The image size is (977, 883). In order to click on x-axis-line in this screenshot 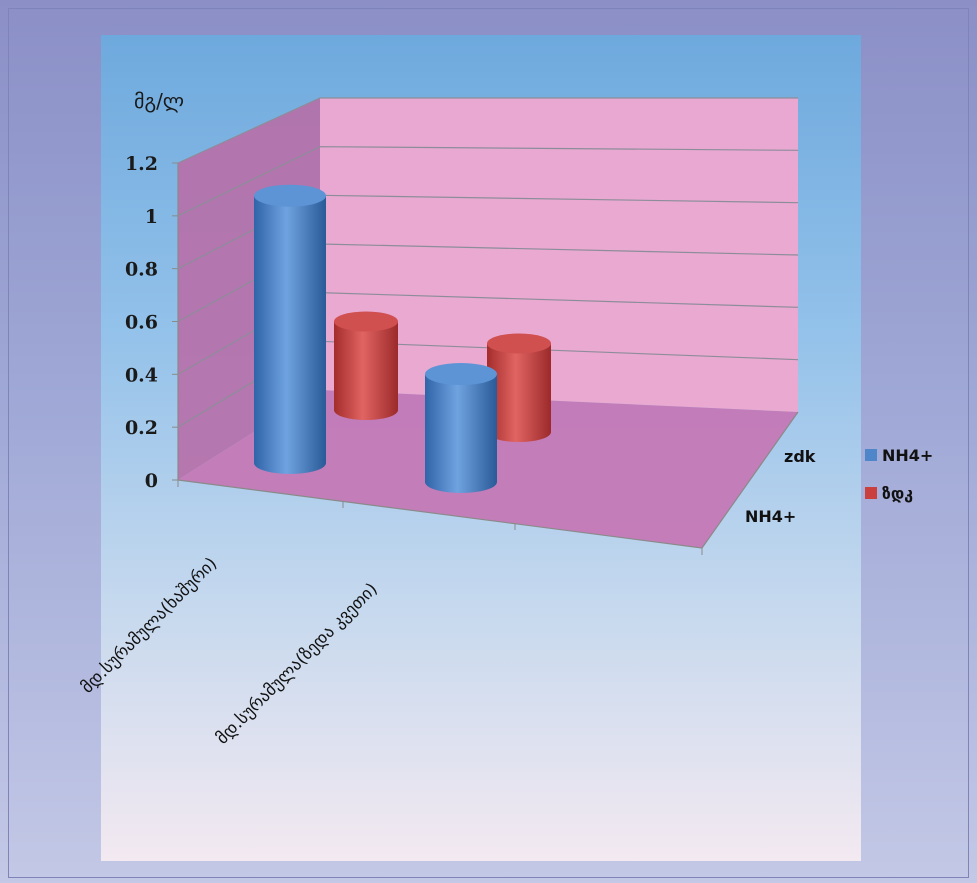, I will do `click(440, 514)`.